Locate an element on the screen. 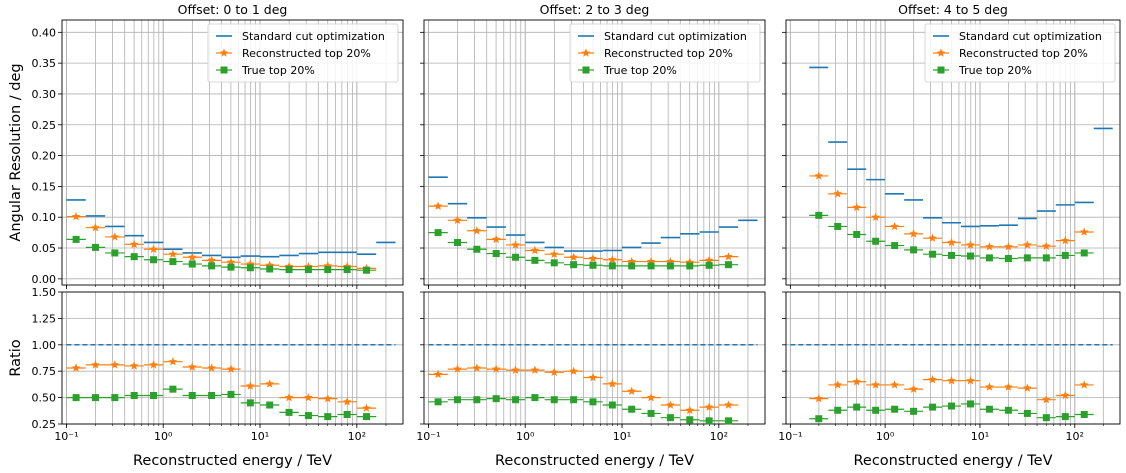 This screenshot has height=473, width=1126. legend-label: True top 20% is located at coordinates (995, 70).